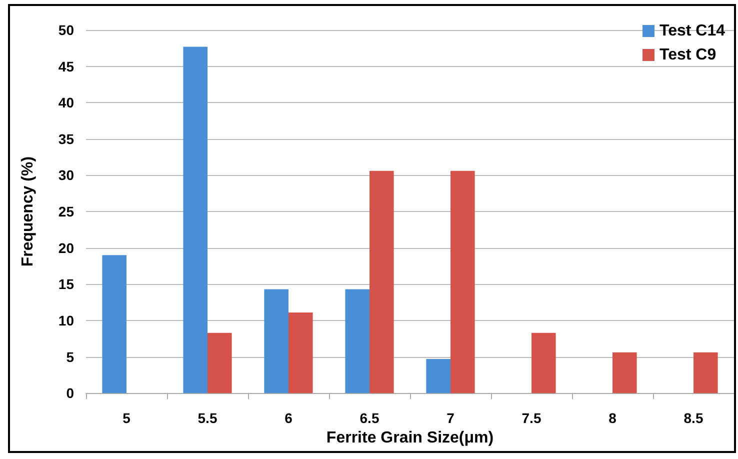  I want to click on y-tick-label: 15, so click(66, 284).